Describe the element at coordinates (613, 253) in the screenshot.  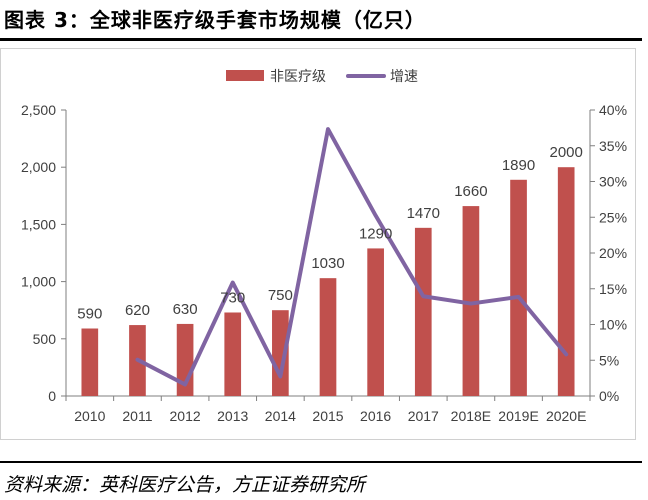
I see `right-axis-tick-label: 20%` at that location.